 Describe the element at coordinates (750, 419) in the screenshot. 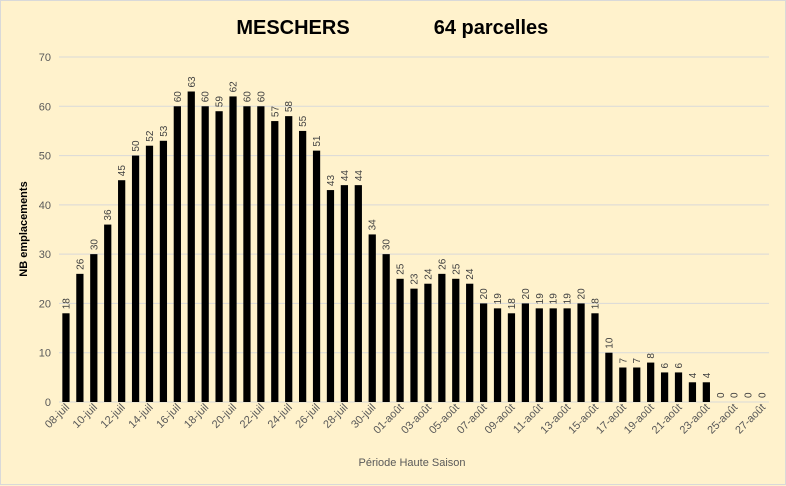

I see `x-tick-label: 27-août` at that location.